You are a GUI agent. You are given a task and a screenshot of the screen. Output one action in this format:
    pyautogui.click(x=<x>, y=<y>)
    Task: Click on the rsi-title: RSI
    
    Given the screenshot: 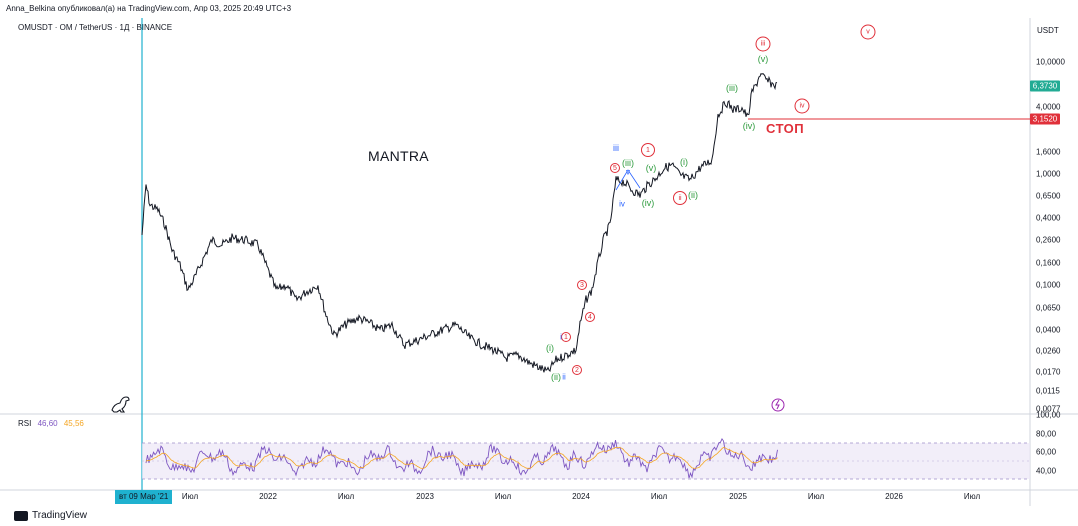 What is the action you would take?
    pyautogui.click(x=25, y=423)
    